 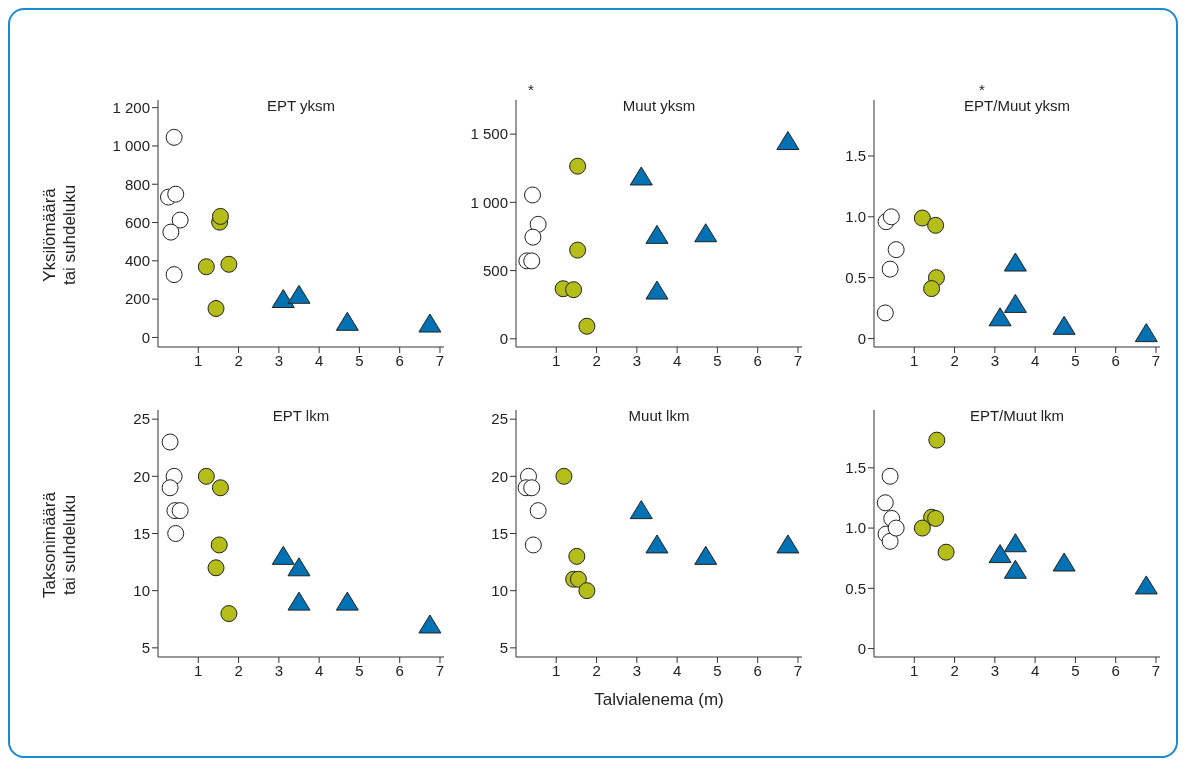 I want to click on y-axis-title: Yksilömäärä tai suhdeluku, so click(x=60, y=235).